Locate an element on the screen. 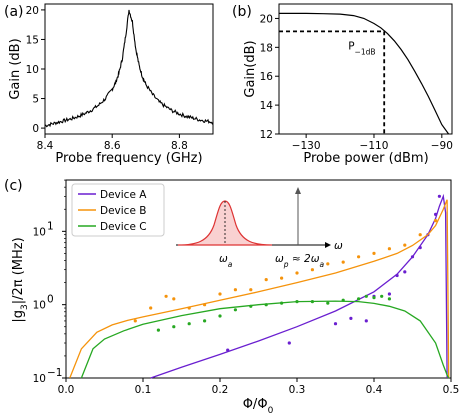 The height and width of the screenshot is (414, 467). panel-c-label: (c) is located at coordinates (13, 186).